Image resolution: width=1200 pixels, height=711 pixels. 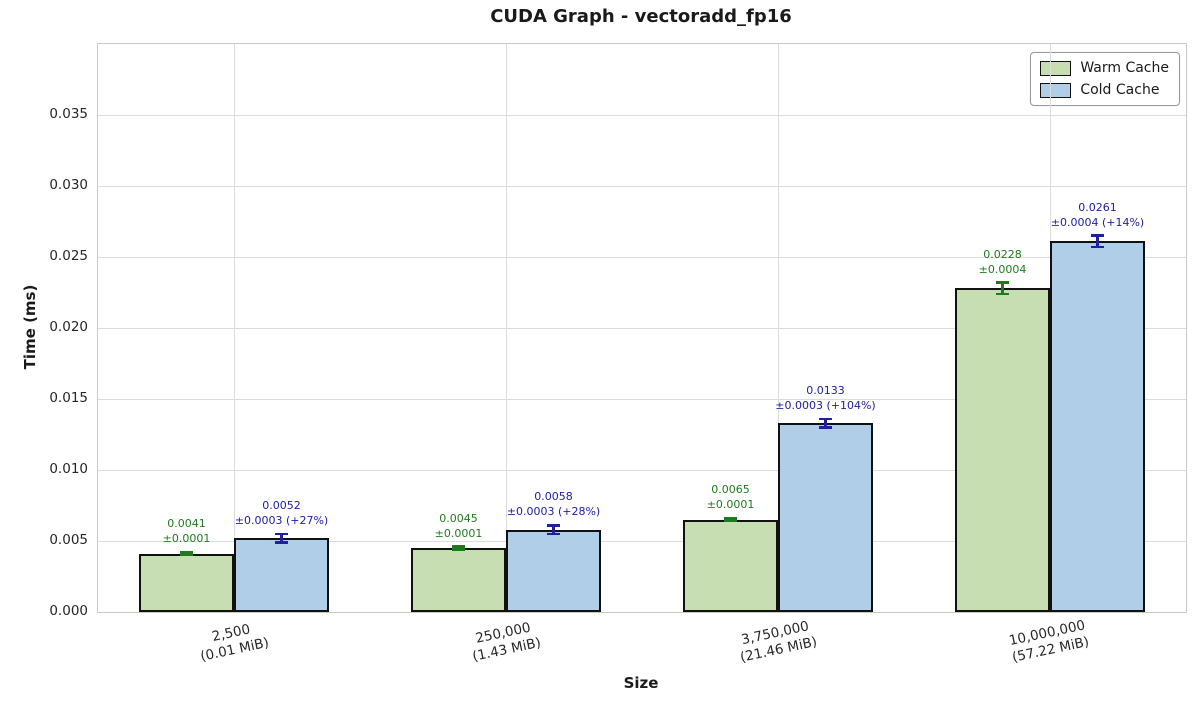 I want to click on y-tick-label: 0.015, so click(x=68, y=398).